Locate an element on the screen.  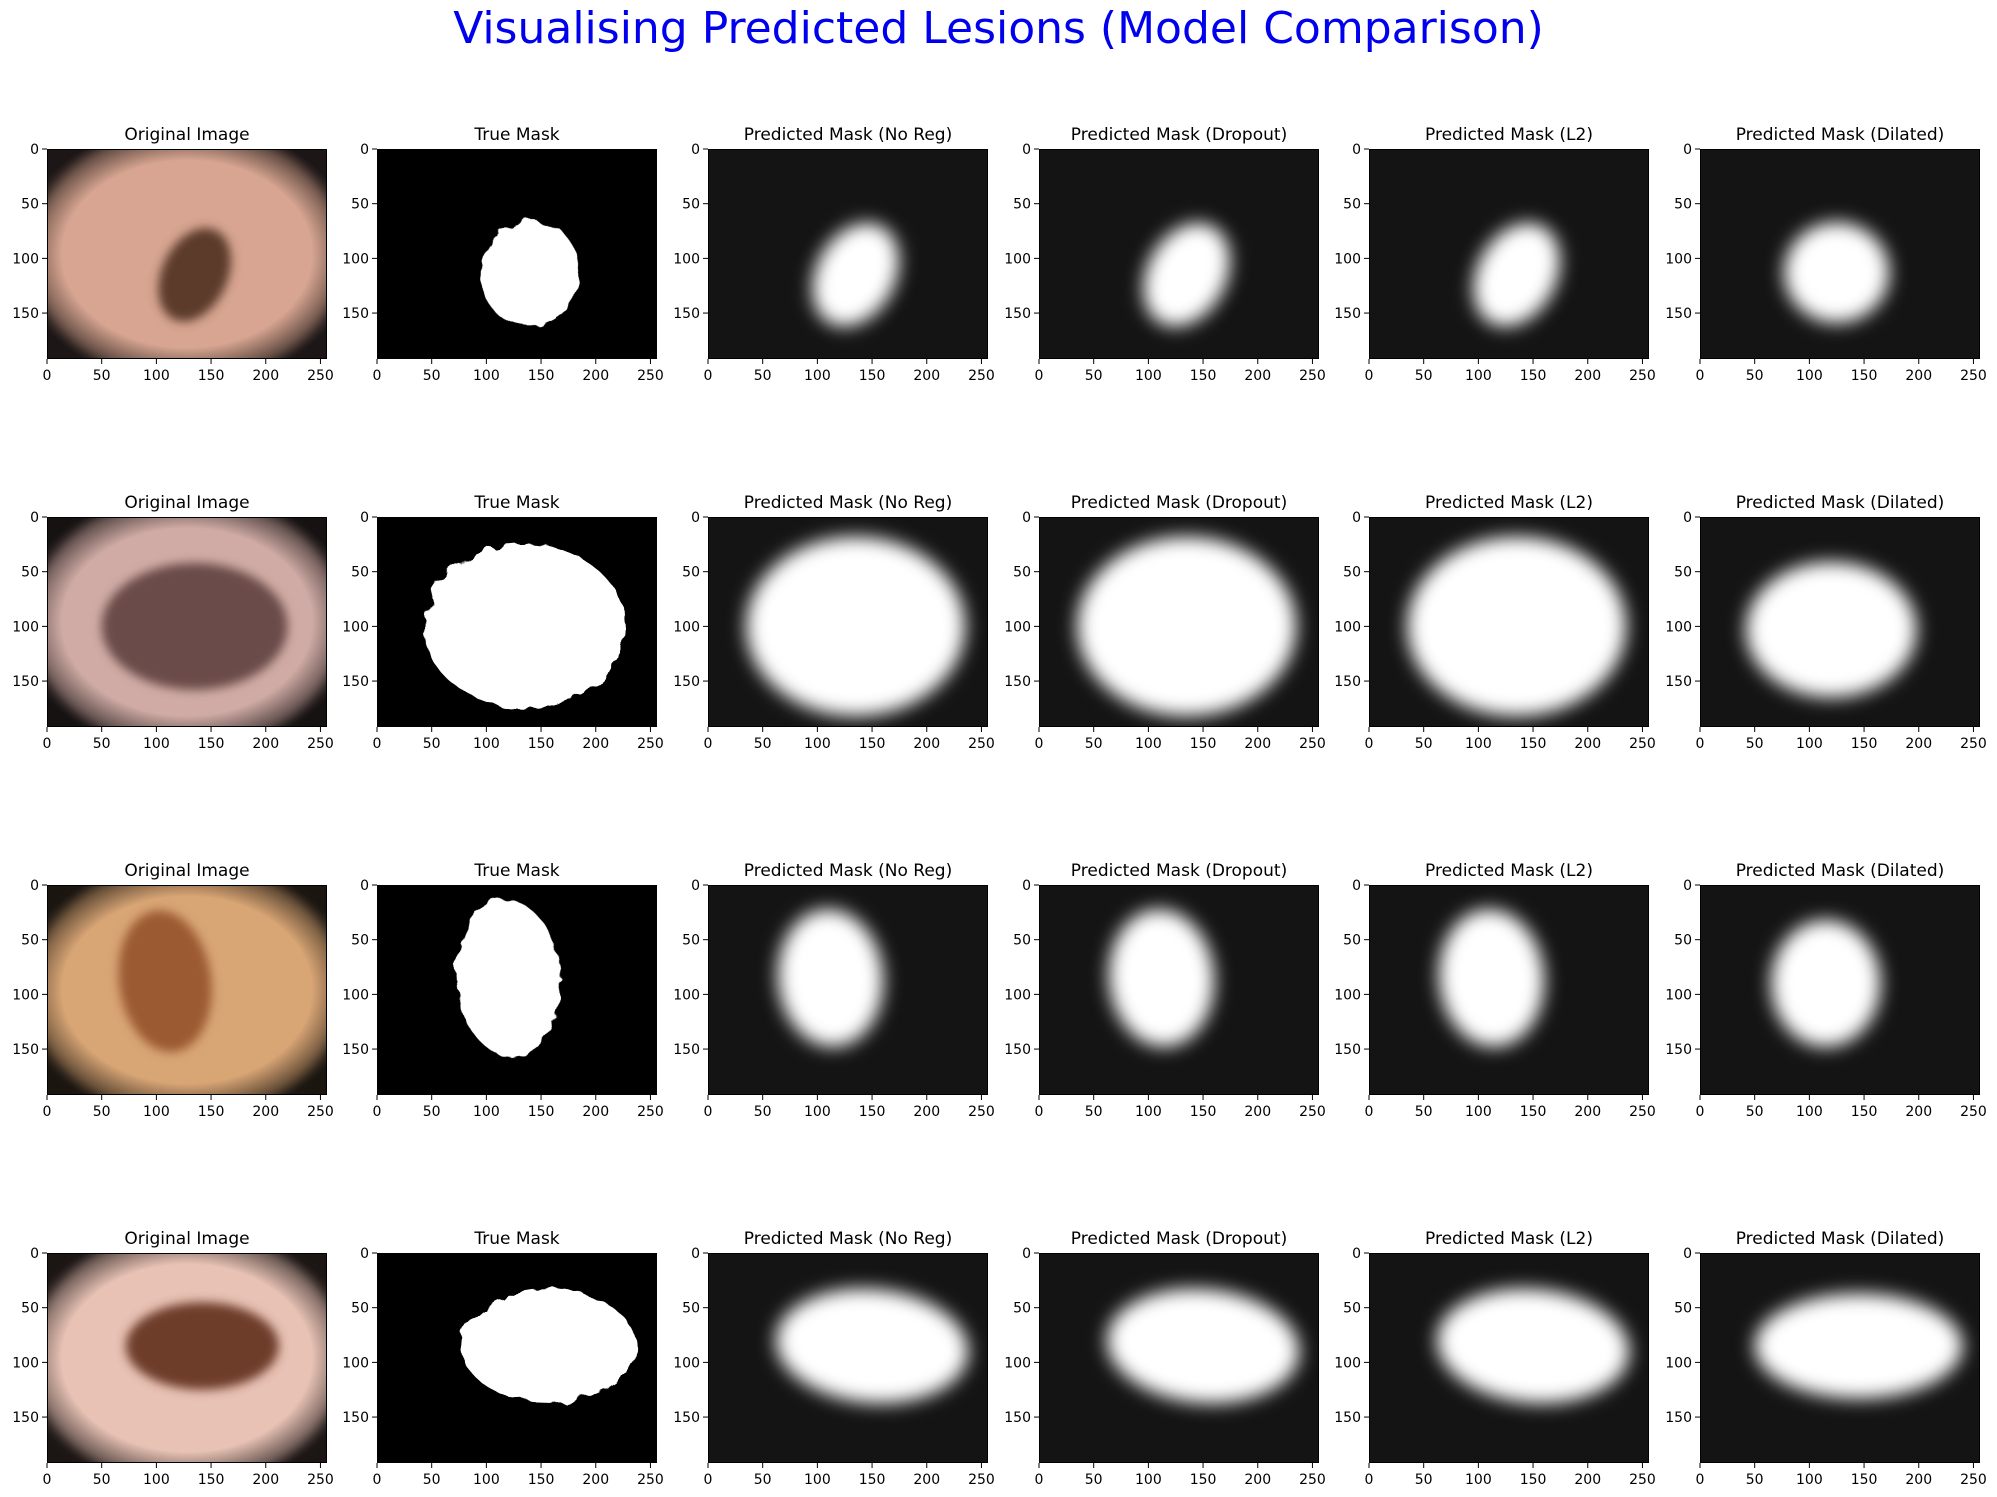
subplot-title: Original Image is located at coordinates (186, 871).